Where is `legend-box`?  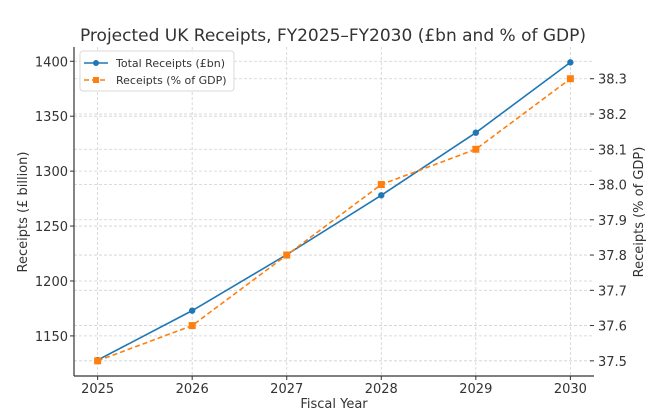 legend-box is located at coordinates (157, 71).